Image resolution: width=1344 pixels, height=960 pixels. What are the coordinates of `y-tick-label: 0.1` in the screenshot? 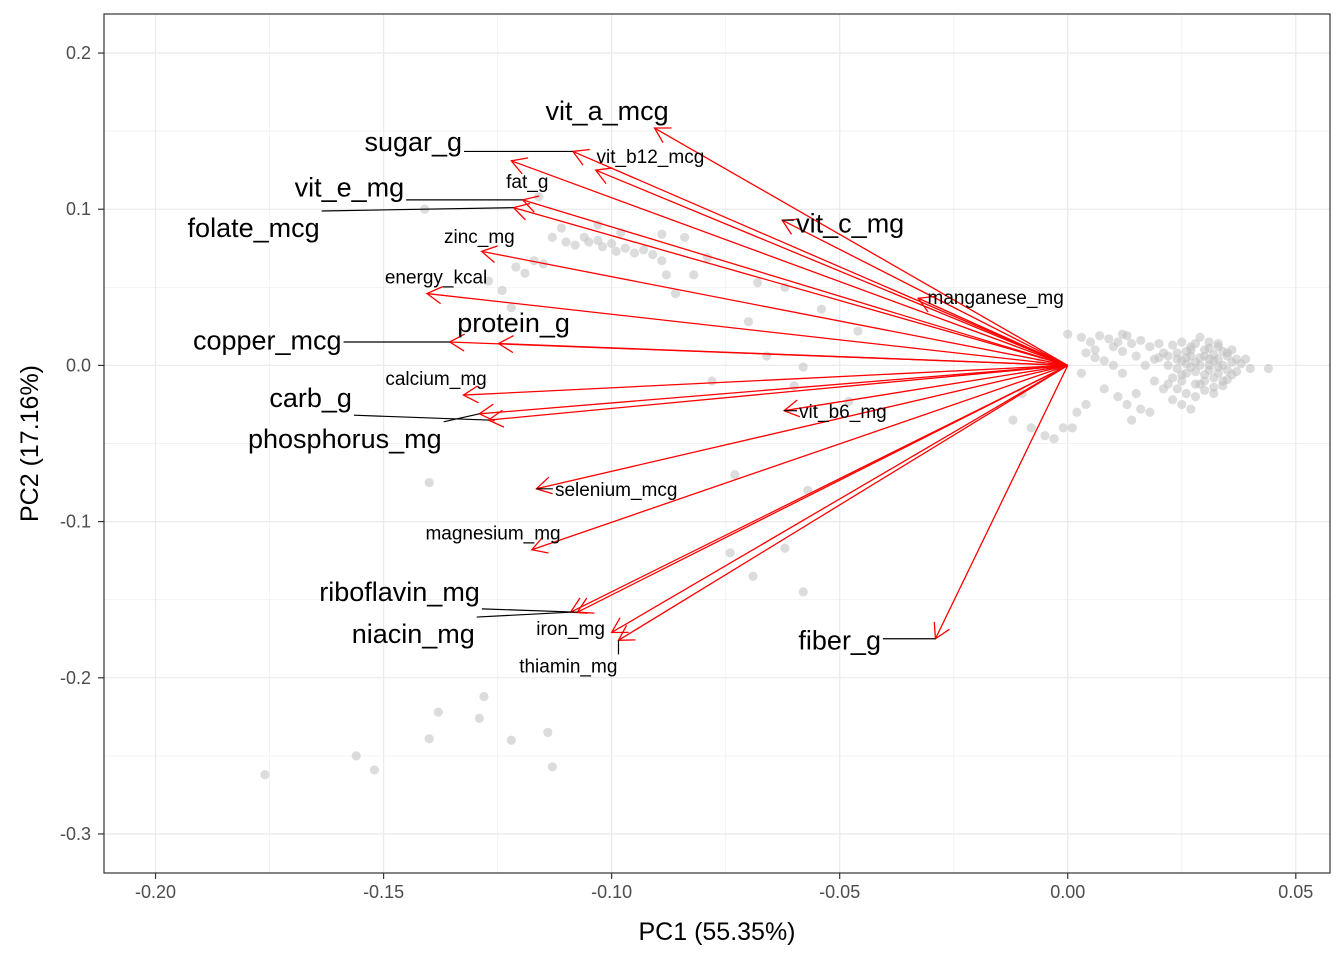 It's located at (78, 209).